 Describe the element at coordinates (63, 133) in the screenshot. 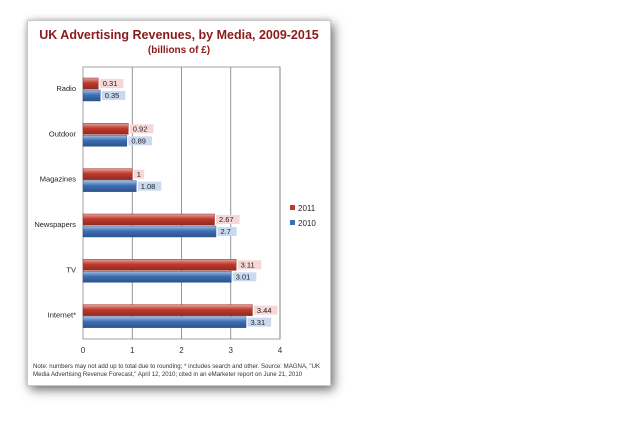

I see `category-label: Outdoor` at that location.